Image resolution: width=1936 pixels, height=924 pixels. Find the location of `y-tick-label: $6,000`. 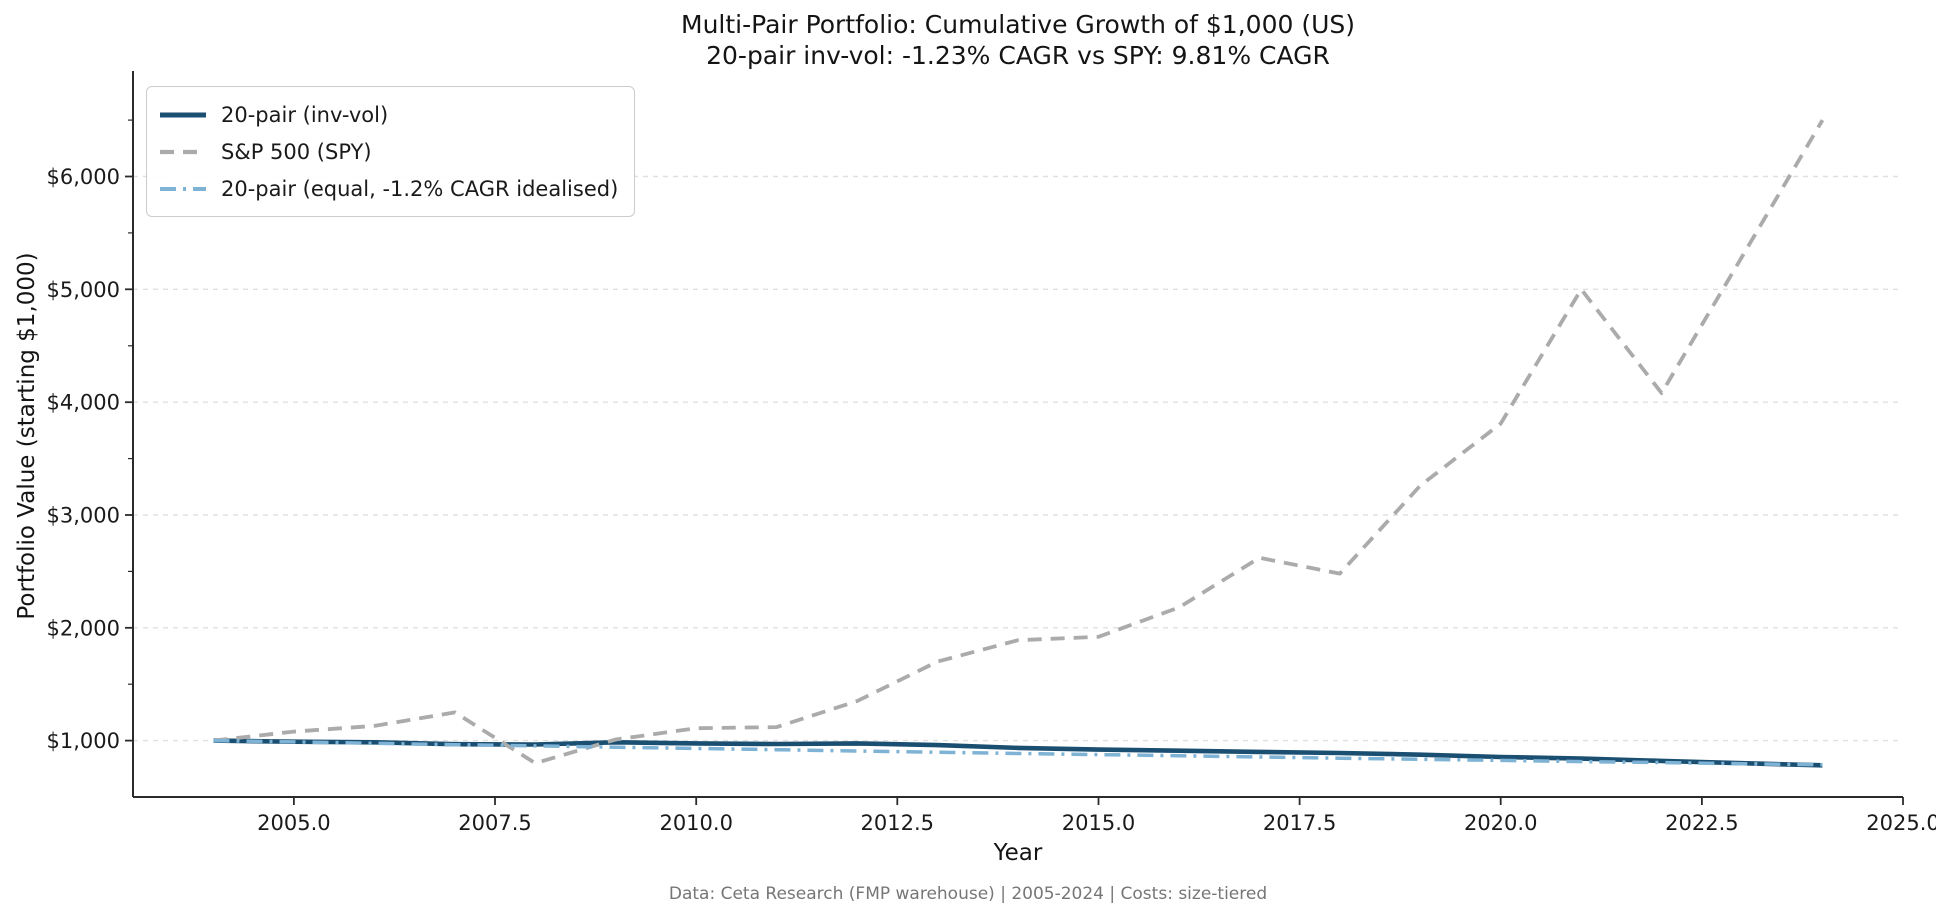

y-tick-label: $6,000 is located at coordinates (83, 177).